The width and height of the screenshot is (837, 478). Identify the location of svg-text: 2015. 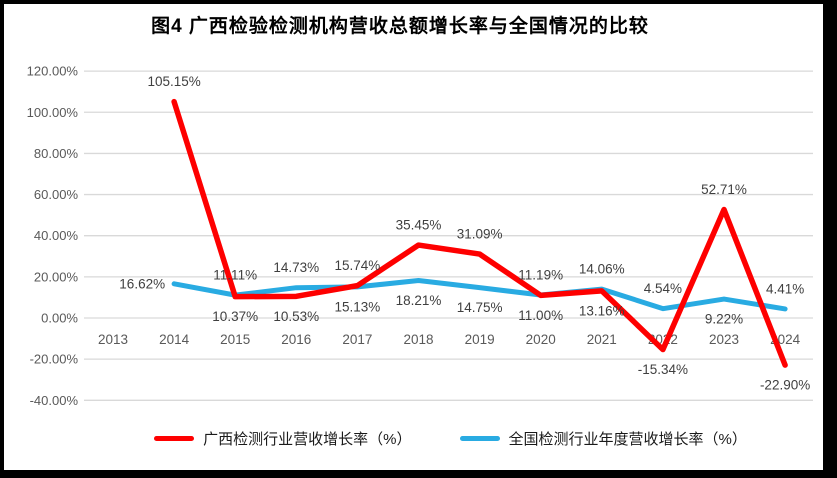
(235, 339).